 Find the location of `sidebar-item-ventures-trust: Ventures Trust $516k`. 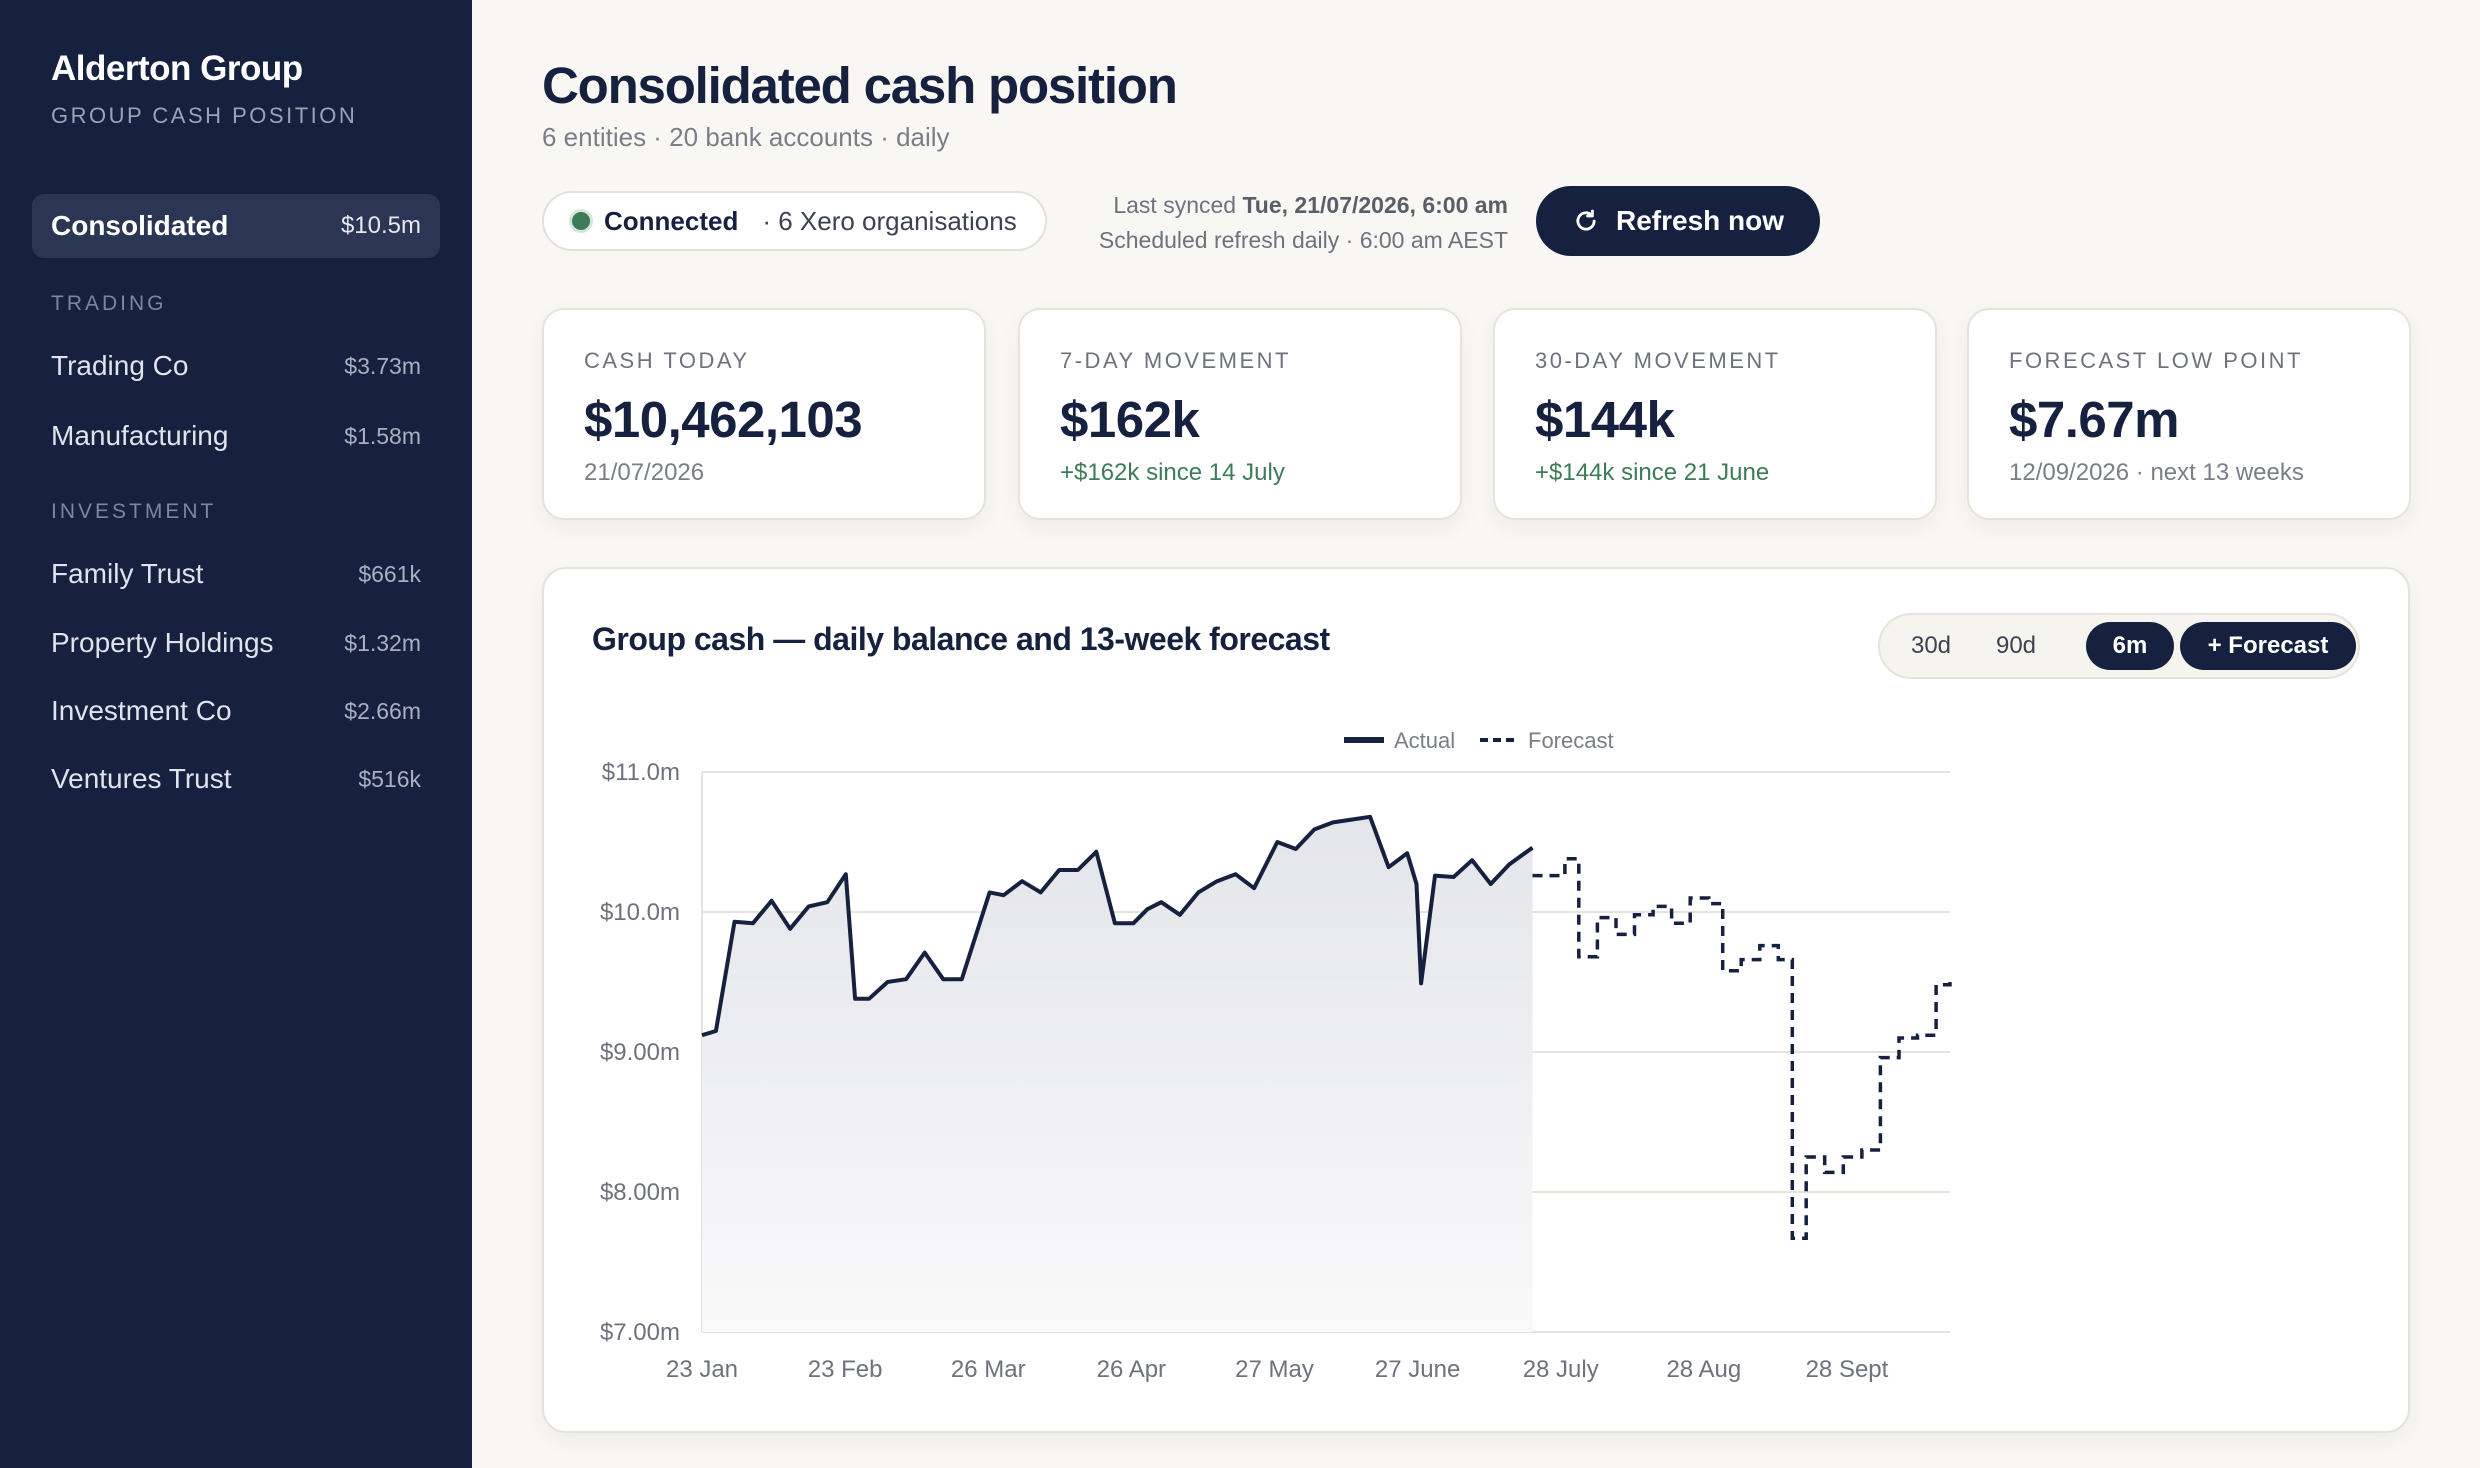

sidebar-item-ventures-trust: Ventures Trust $516k is located at coordinates (236, 779).